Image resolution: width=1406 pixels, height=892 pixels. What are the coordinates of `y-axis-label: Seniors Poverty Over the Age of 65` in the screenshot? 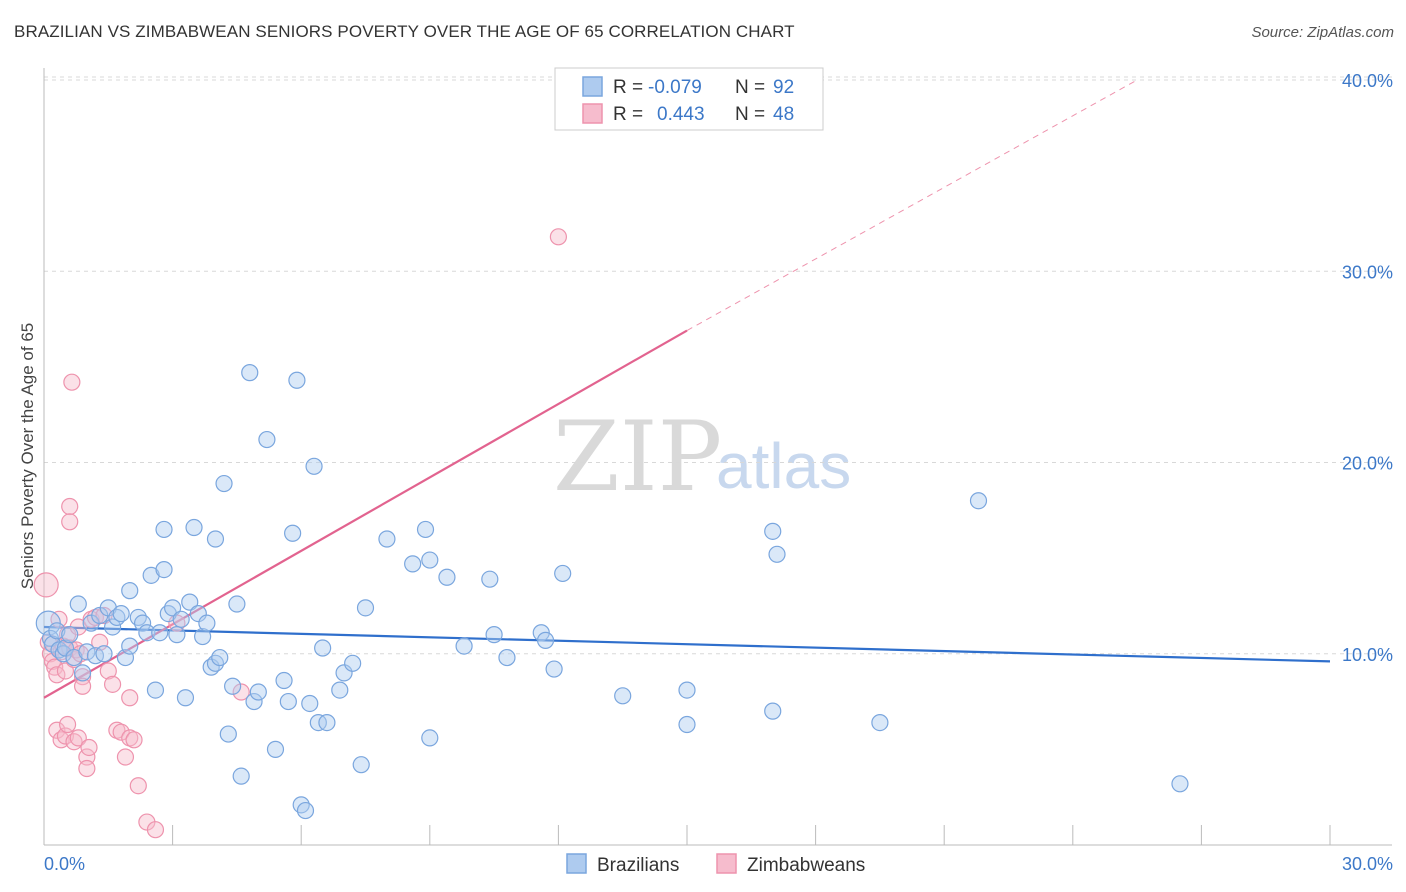 It's located at (27, 456).